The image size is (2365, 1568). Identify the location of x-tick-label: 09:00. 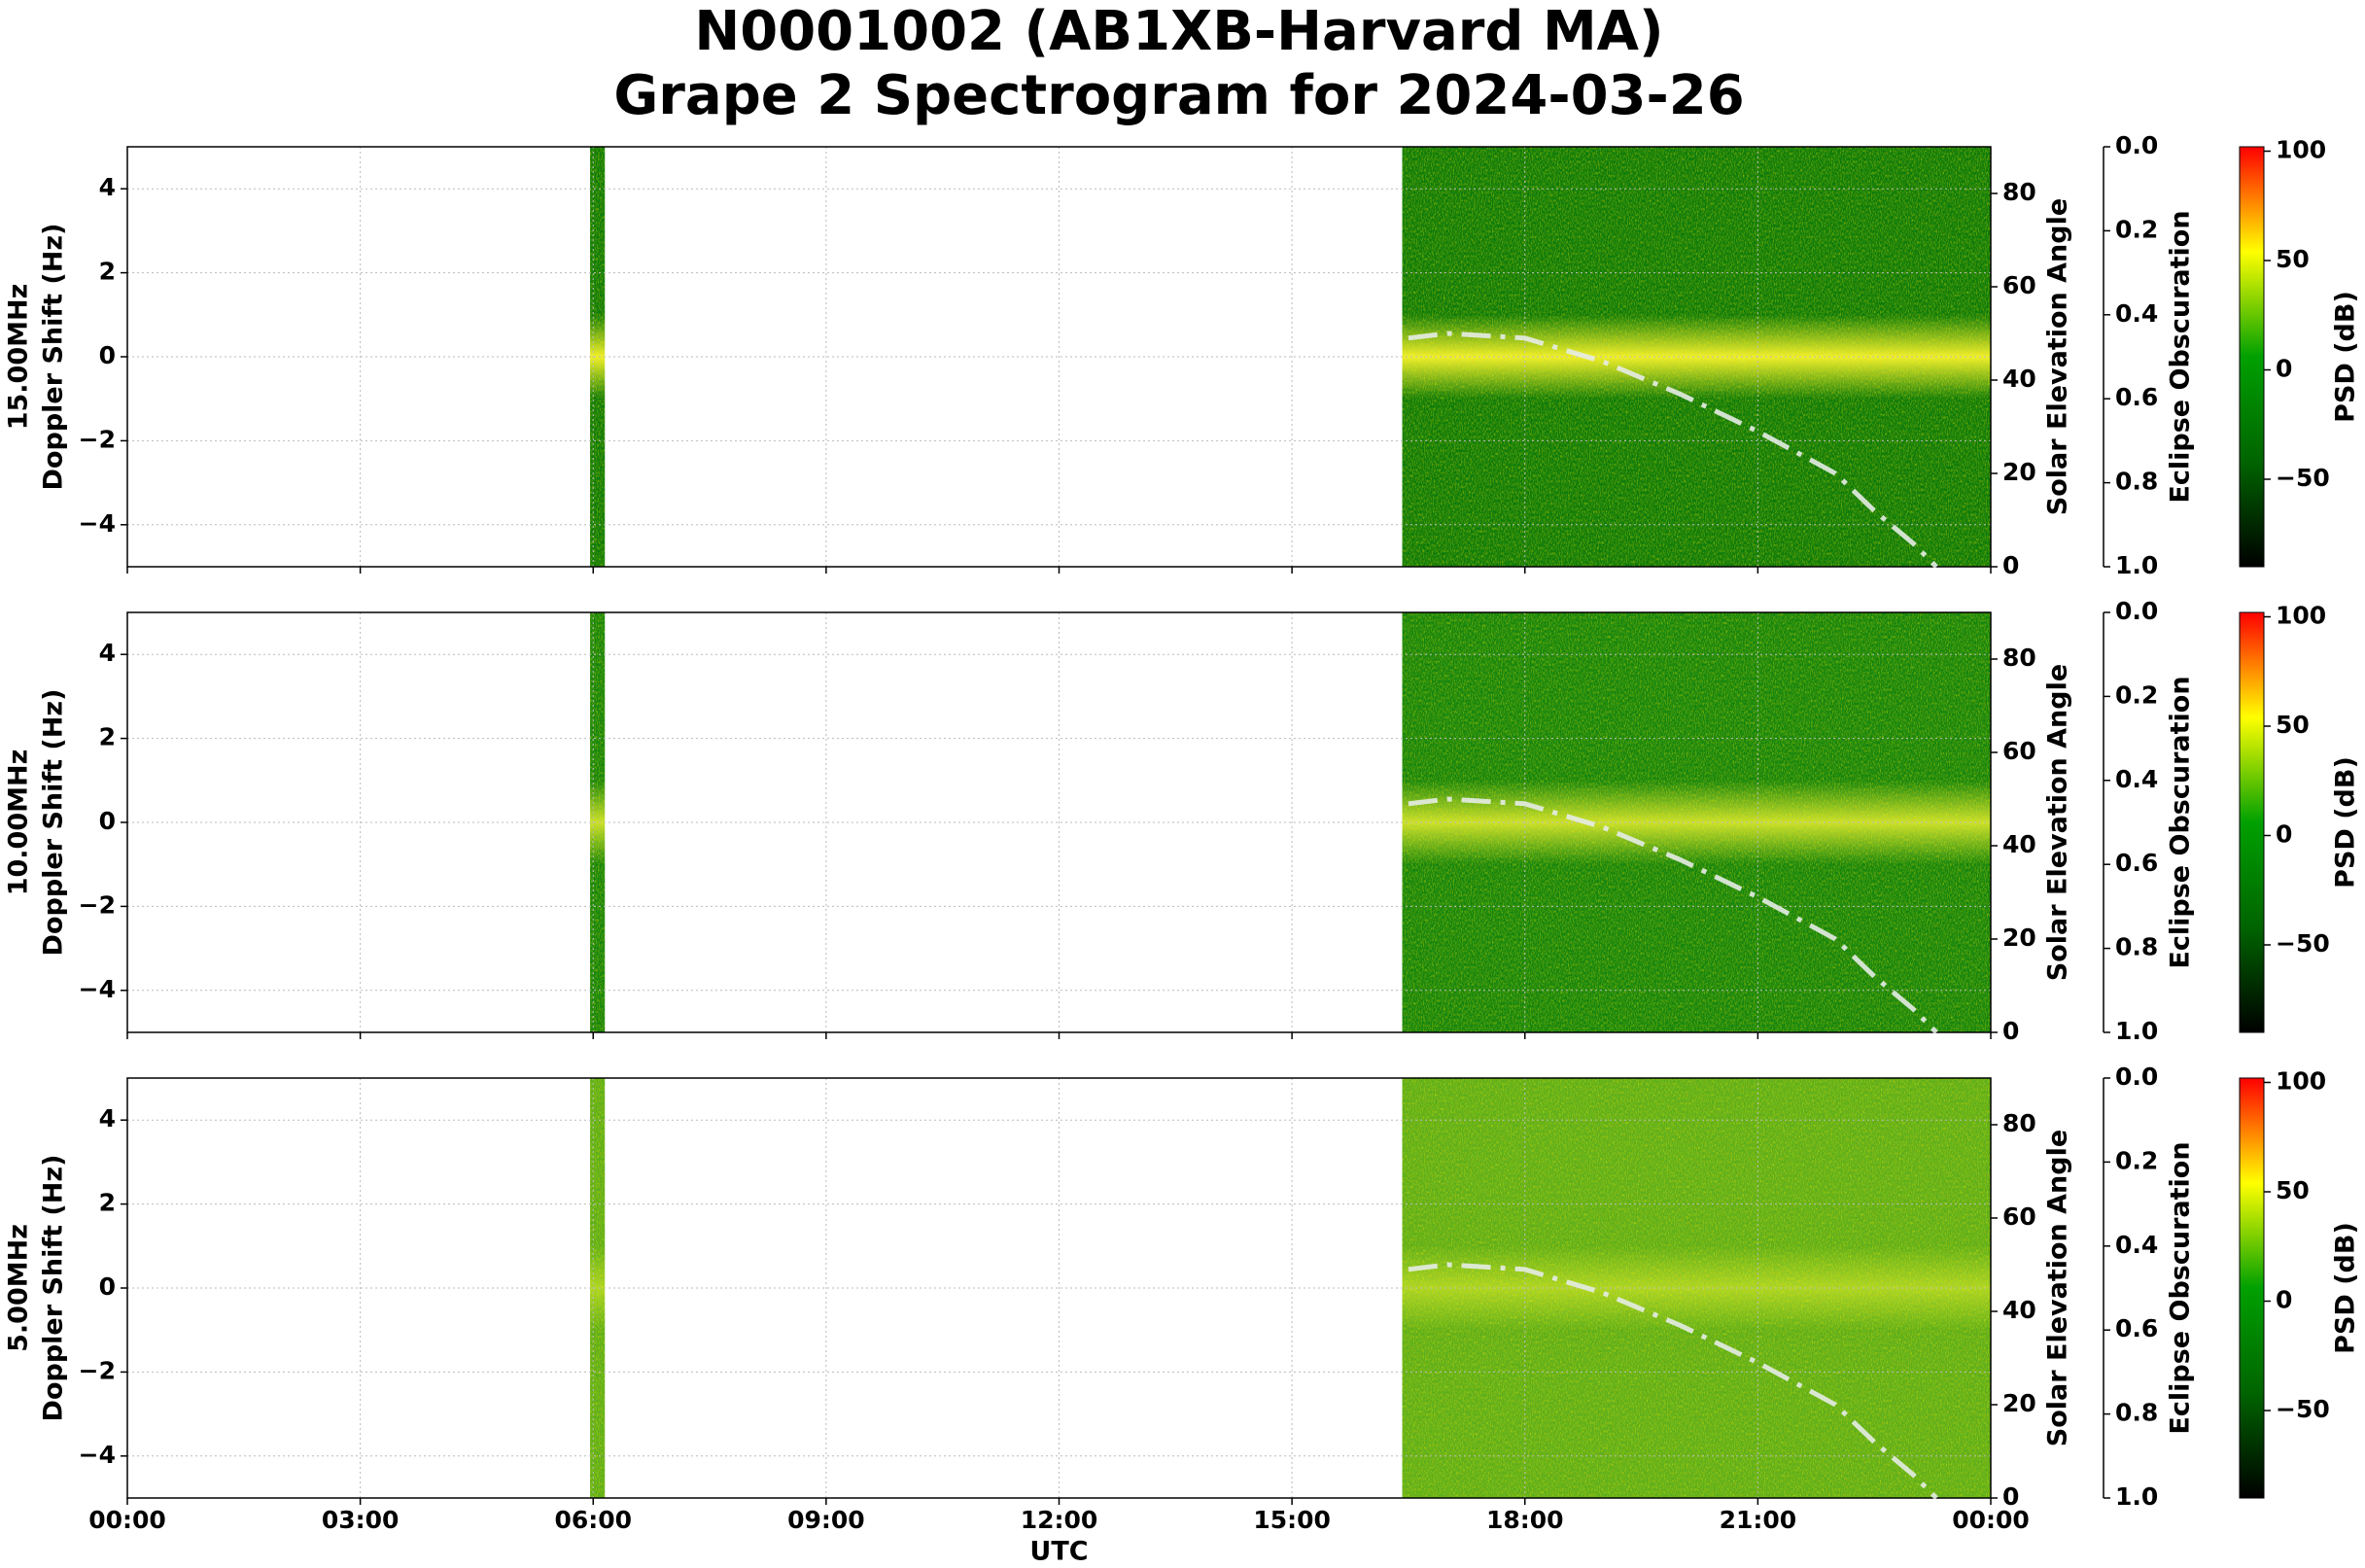
(826, 1520).